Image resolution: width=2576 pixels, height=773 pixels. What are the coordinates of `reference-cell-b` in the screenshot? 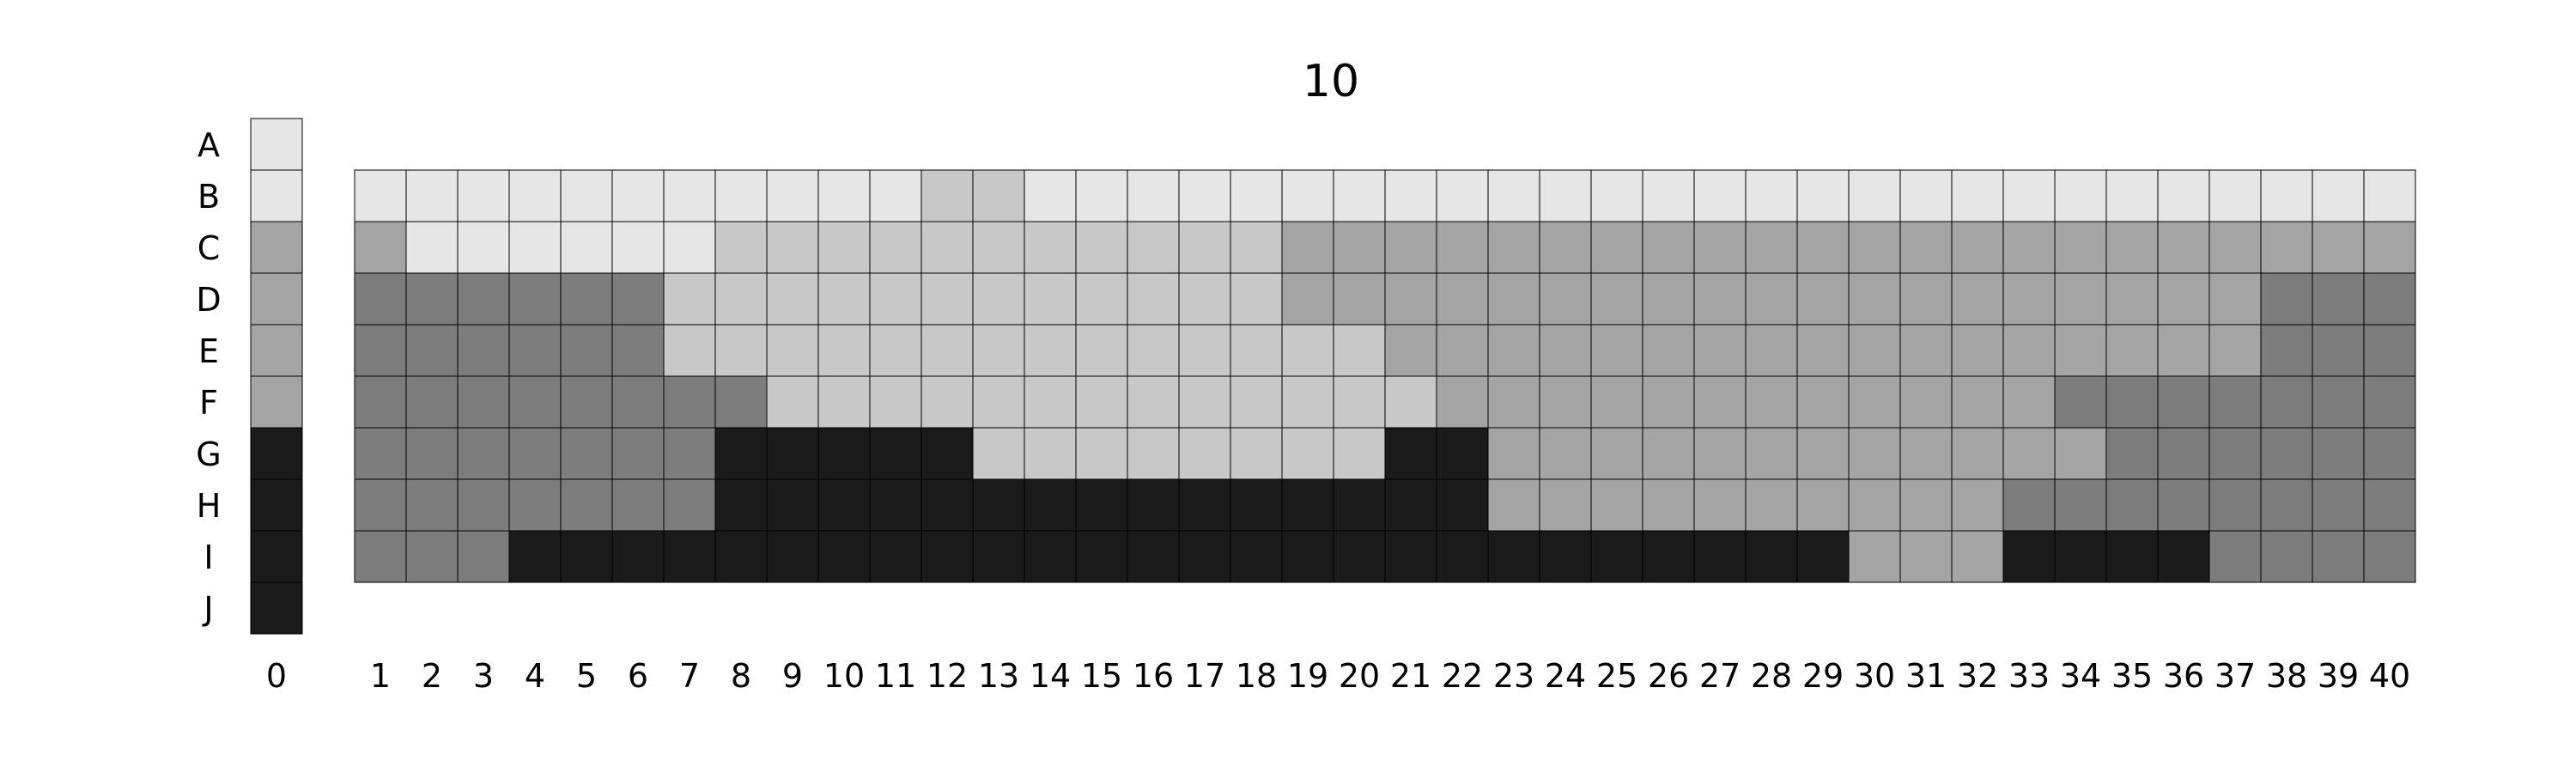 It's located at (276, 195).